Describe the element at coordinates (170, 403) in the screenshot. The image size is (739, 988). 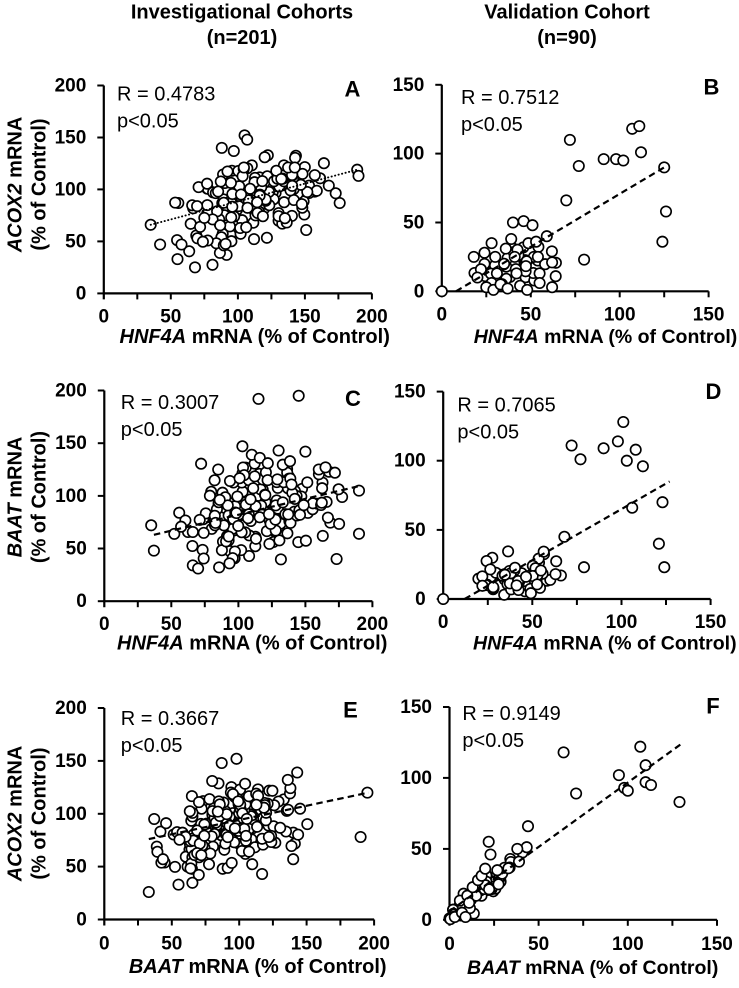
I see `svg-text: R = 0.3007` at that location.